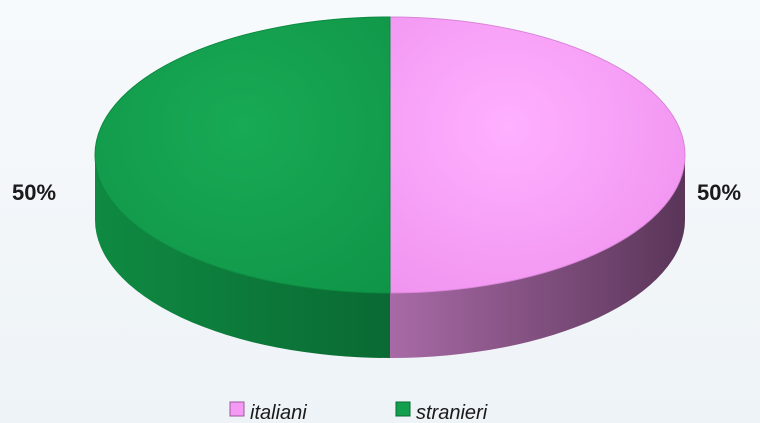  Describe the element at coordinates (719, 192) in the screenshot. I see `data-label-italiani: 50%` at that location.